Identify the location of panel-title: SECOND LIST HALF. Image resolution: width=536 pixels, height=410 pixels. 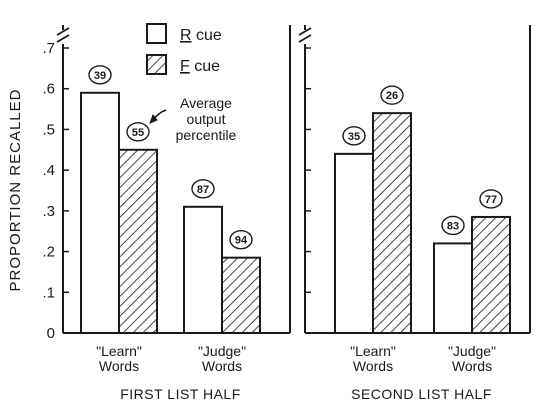
(421, 394).